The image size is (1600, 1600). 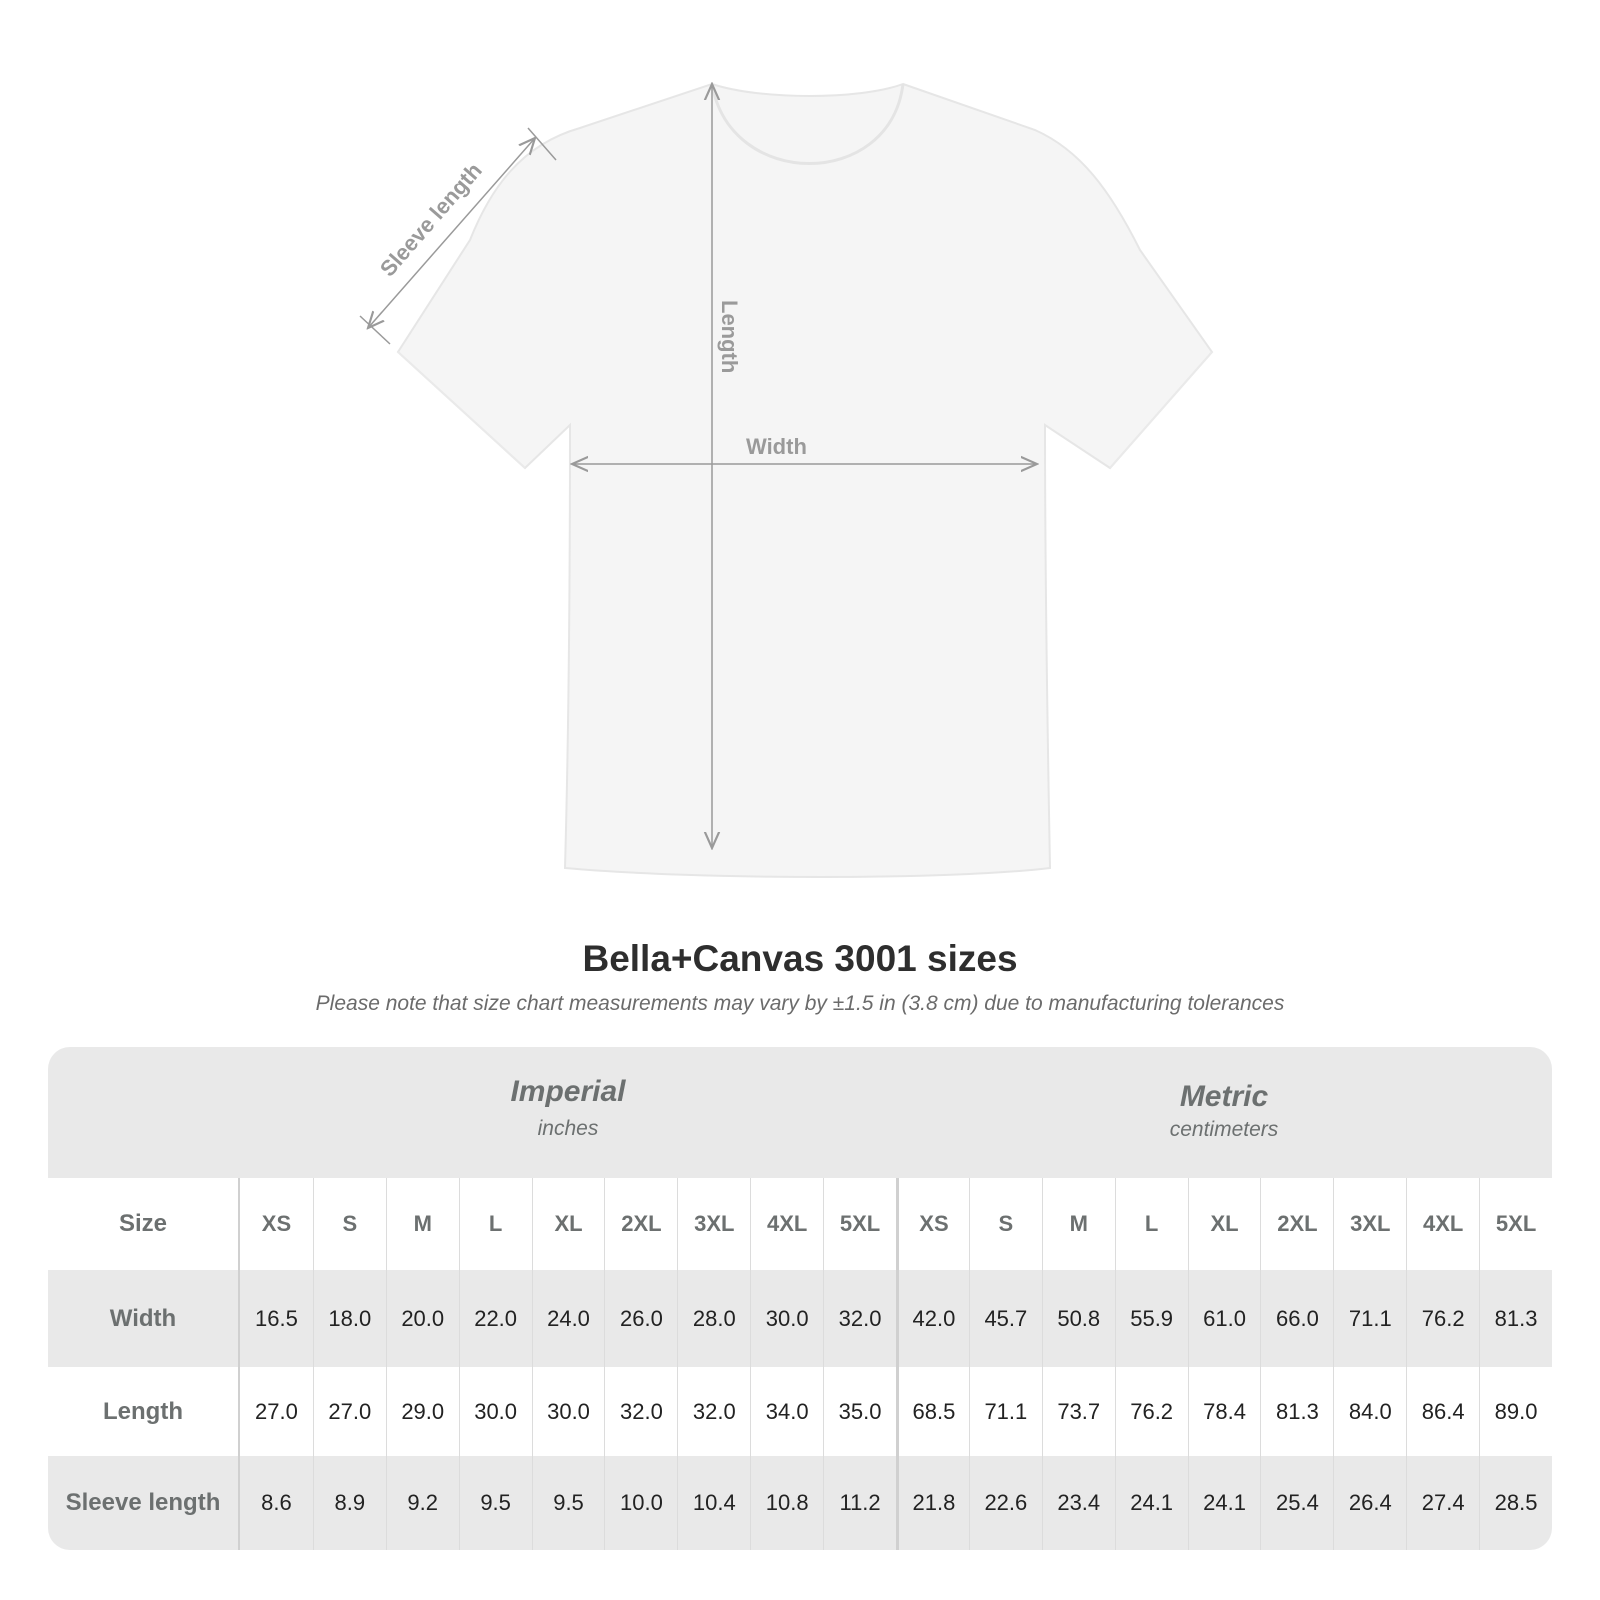 I want to click on value-cell: 22.6, so click(x=1005, y=1503).